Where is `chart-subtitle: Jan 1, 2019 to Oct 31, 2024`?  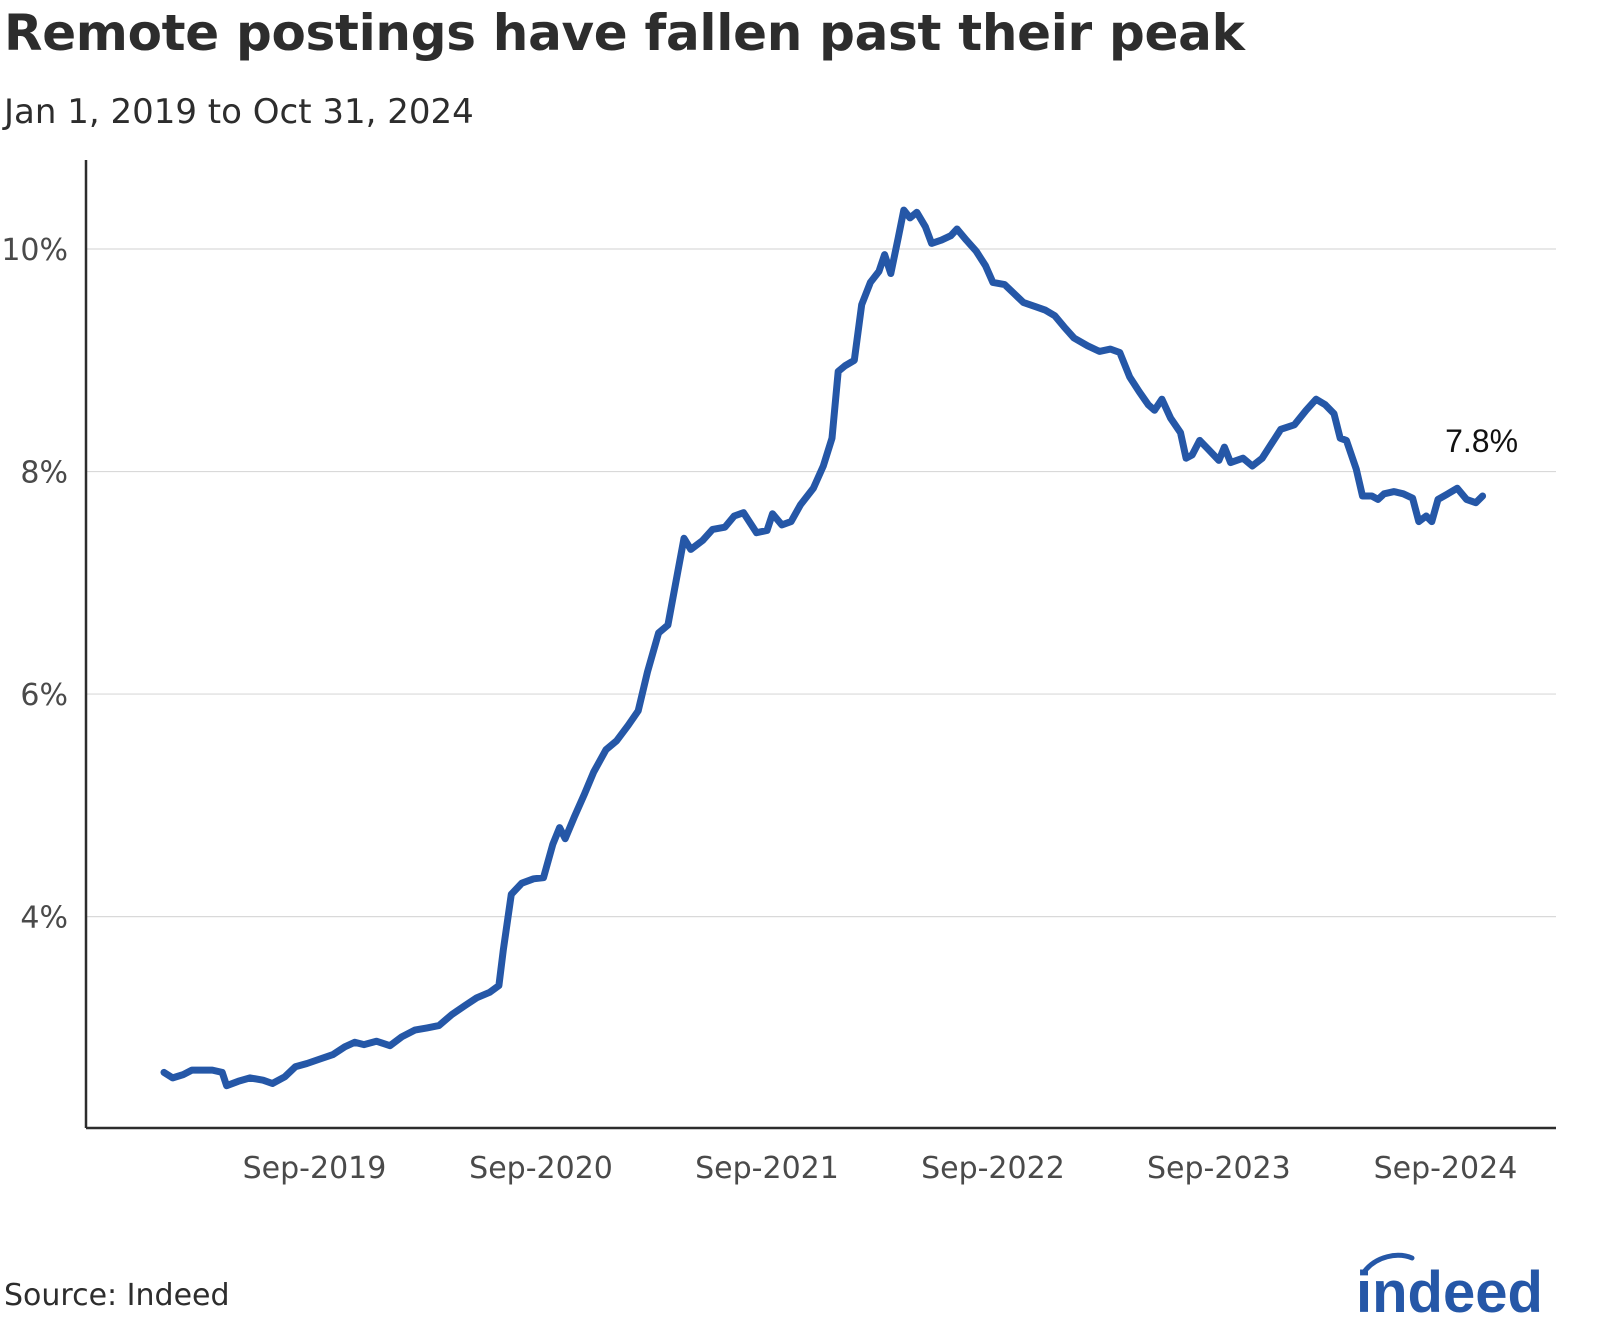 chart-subtitle: Jan 1, 2019 to Oct 31, 2024 is located at coordinates (239, 112).